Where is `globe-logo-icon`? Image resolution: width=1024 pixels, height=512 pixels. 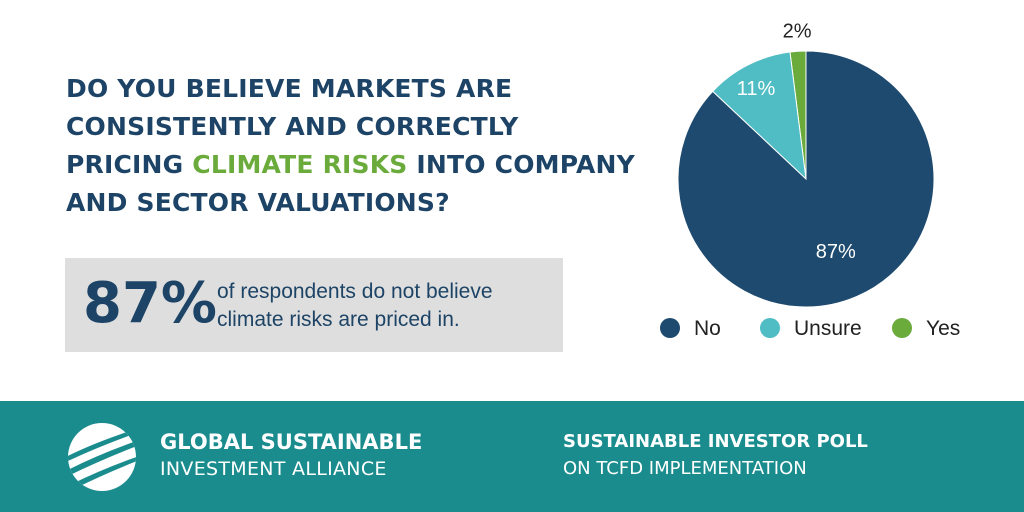
globe-logo-icon is located at coordinates (102, 457).